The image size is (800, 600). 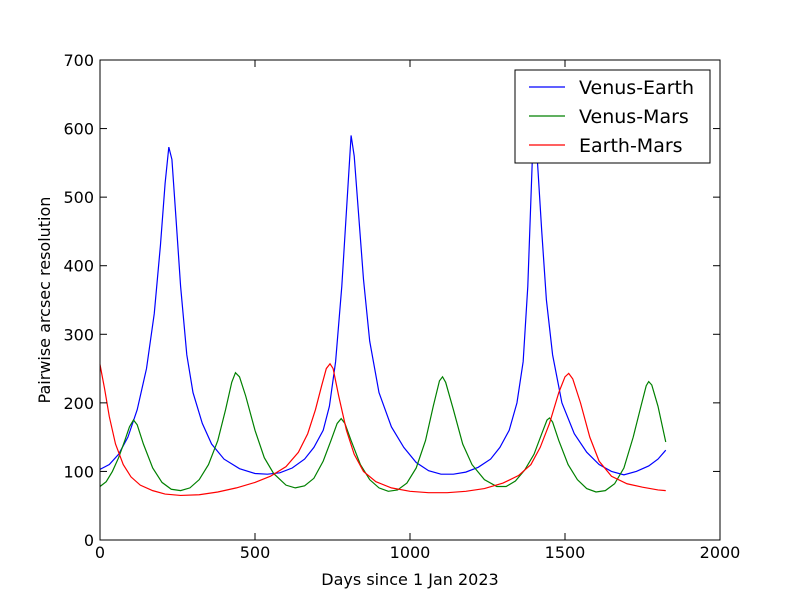 What do you see at coordinates (636, 88) in the screenshot?
I see `legend-label: Venus-Earth` at bounding box center [636, 88].